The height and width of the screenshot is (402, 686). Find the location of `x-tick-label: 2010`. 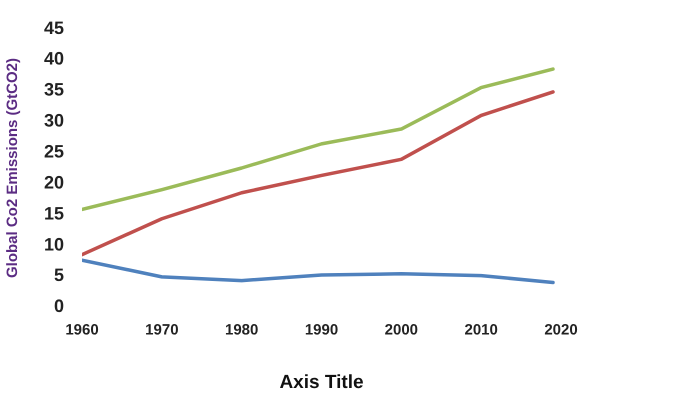

x-tick-label: 2010 is located at coordinates (481, 329).